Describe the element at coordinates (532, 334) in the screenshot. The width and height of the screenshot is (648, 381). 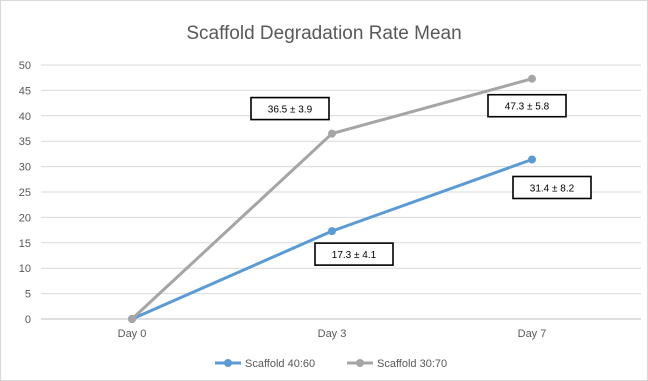
I see `x-tick-label: Day 7` at that location.